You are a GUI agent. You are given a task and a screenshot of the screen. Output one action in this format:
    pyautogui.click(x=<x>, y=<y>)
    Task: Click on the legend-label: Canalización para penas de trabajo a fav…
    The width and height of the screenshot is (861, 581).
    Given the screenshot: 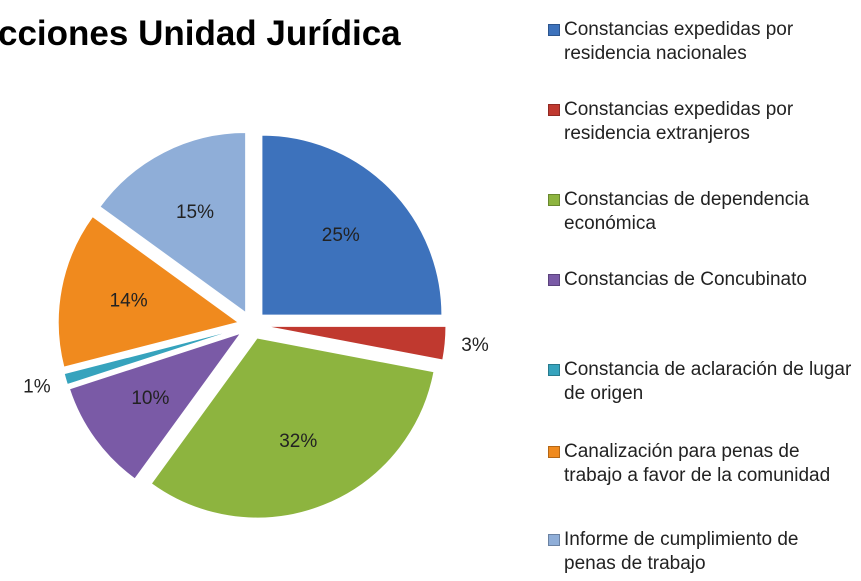 What is the action you would take?
    pyautogui.click(x=697, y=463)
    